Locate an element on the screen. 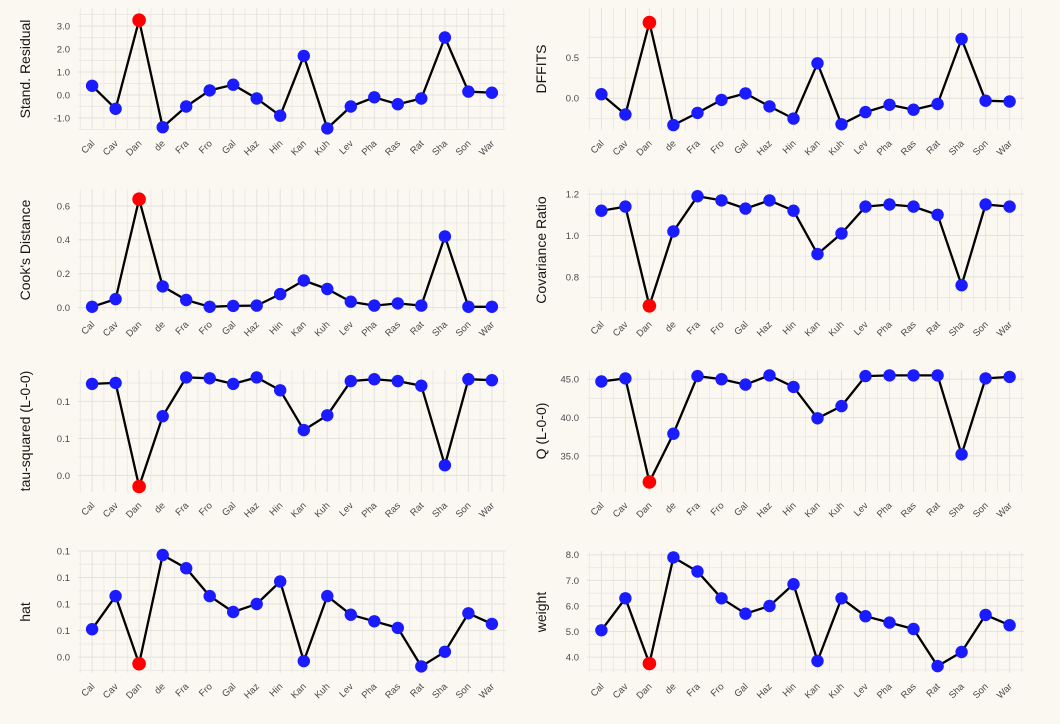  y-tick-label: 0.5 is located at coordinates (572, 58).